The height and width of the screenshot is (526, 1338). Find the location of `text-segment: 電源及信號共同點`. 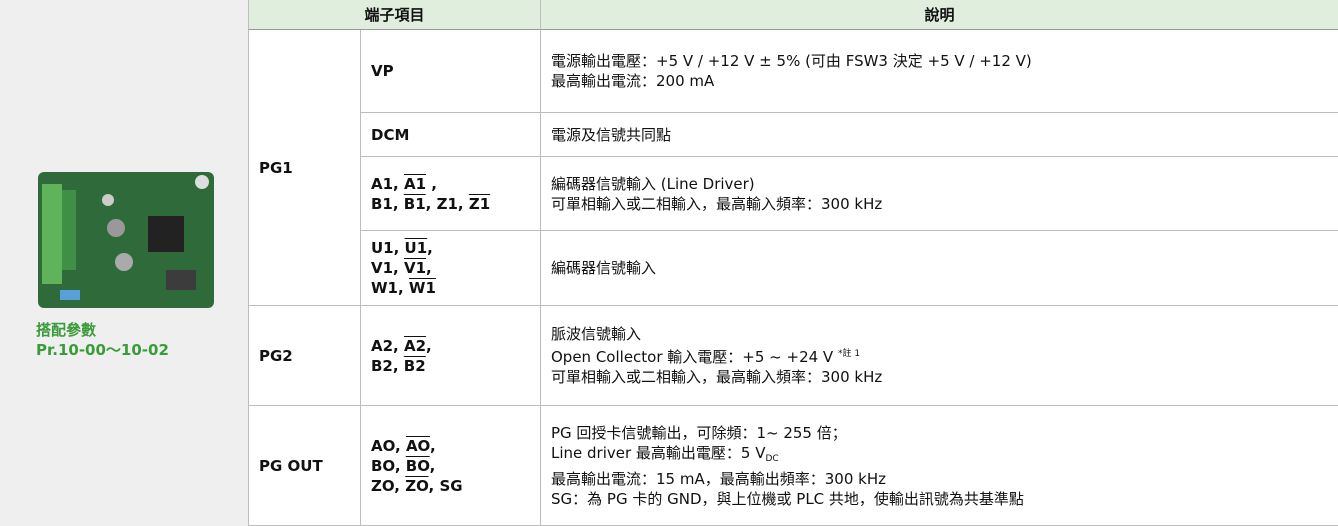

text-segment: 電源及信號共同點 is located at coordinates (611, 134).